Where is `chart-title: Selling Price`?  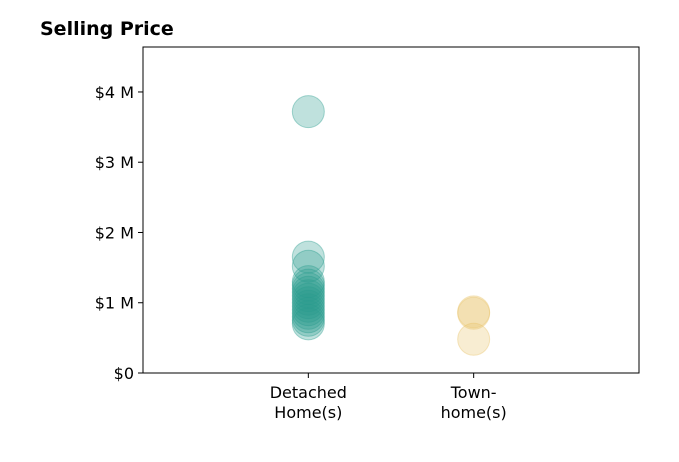
chart-title: Selling Price is located at coordinates (107, 29).